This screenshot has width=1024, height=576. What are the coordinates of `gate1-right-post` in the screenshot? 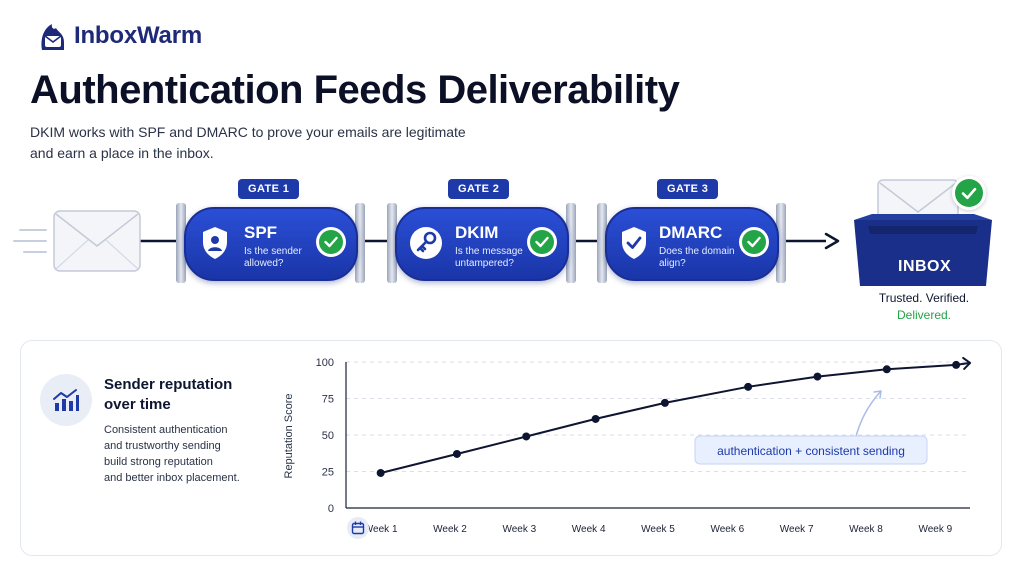 It's located at (360, 243).